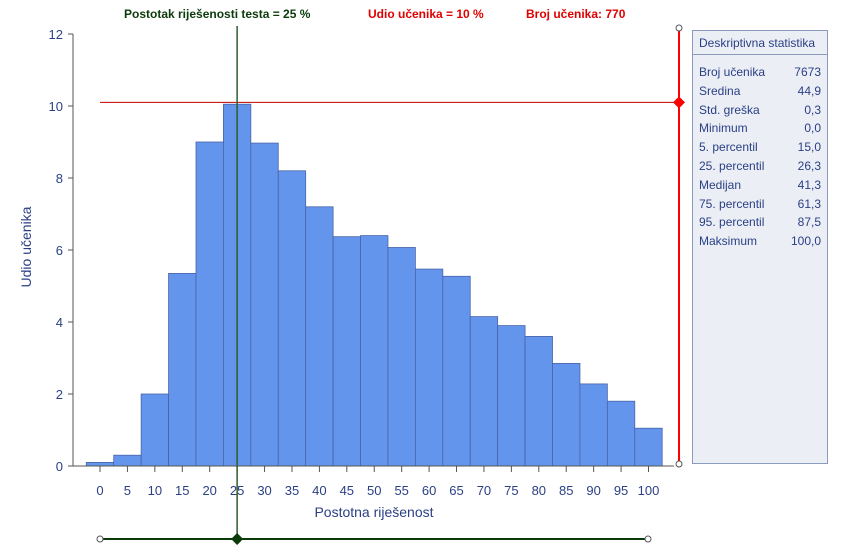  What do you see at coordinates (760, 43) in the screenshot?
I see `stats-title: Deskriptivna statistika` at bounding box center [760, 43].